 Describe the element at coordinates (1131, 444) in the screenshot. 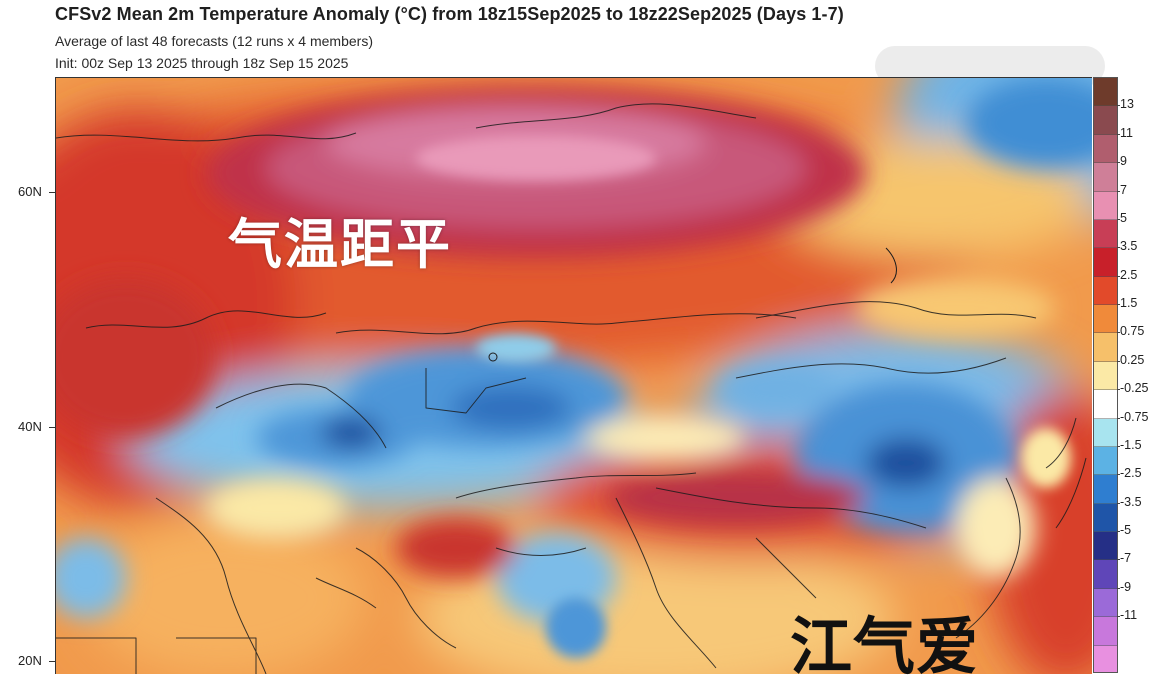

I see `colorbar-label: -1.5` at that location.